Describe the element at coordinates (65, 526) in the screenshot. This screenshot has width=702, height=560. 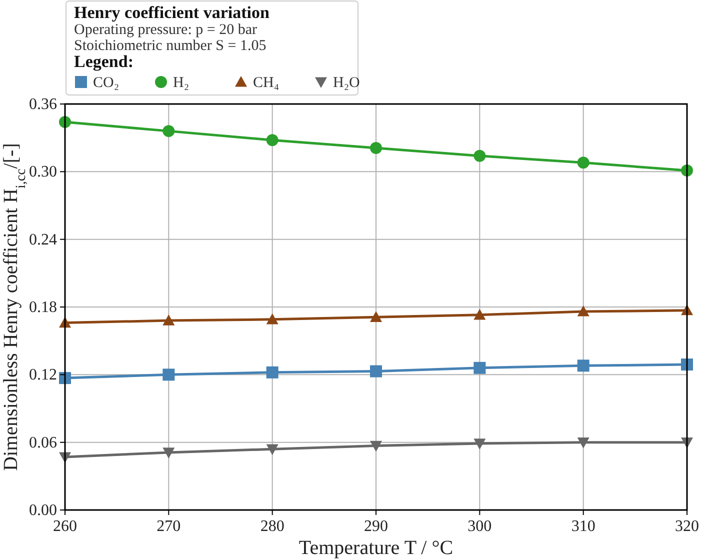
I see `x-tick-label: 260` at that location.